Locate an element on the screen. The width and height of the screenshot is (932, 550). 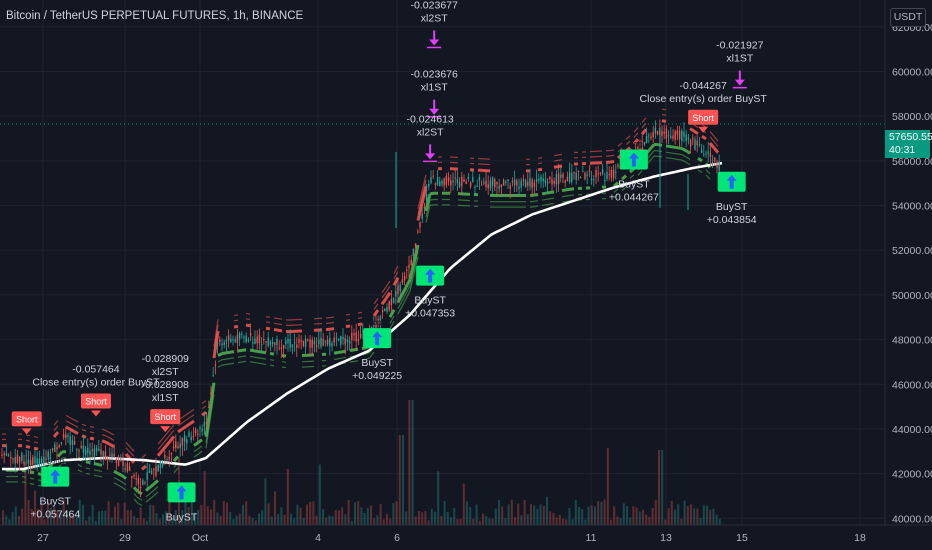
buy-arrow-icon is located at coordinates (55, 476).